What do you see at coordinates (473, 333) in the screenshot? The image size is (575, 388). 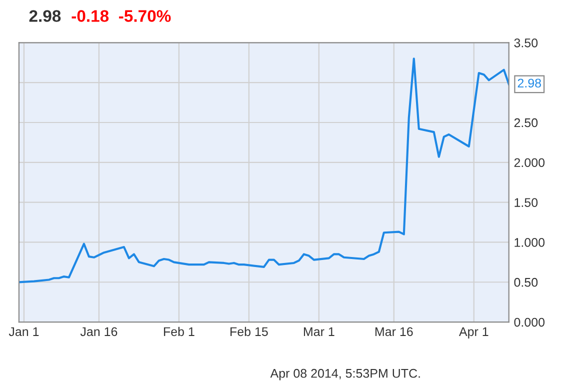 I see `x-tick-label: Apr 1` at bounding box center [473, 333].